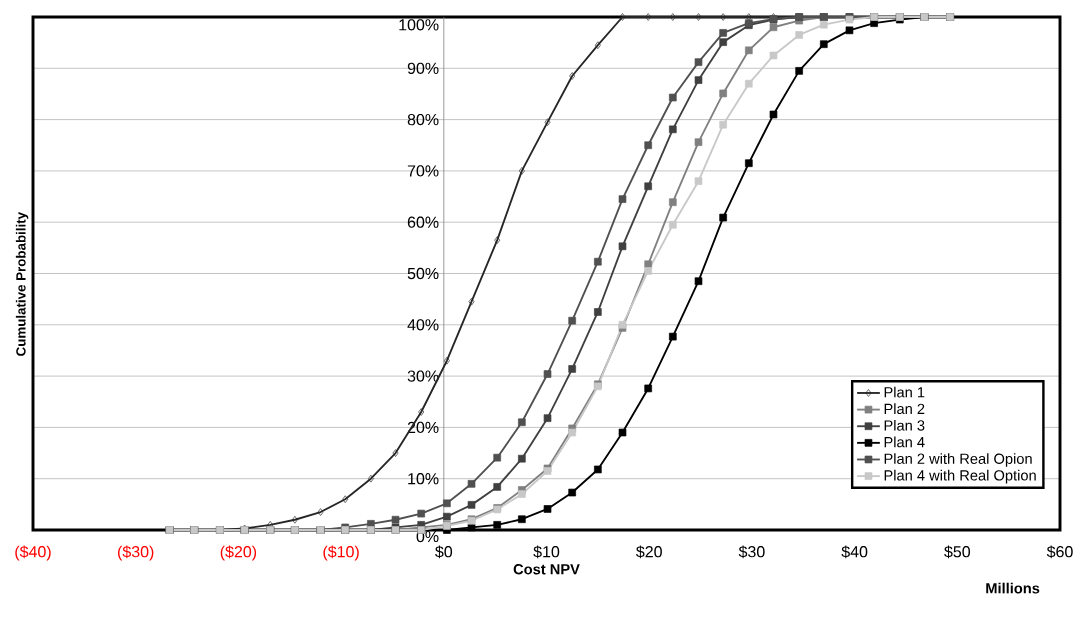 The image size is (1076, 622). I want to click on legend-label: Plan 4, so click(904, 442).